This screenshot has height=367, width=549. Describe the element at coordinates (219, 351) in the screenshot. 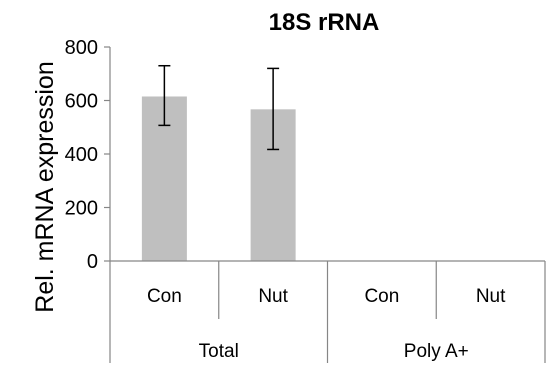

I see `x-group-label: Total` at that location.